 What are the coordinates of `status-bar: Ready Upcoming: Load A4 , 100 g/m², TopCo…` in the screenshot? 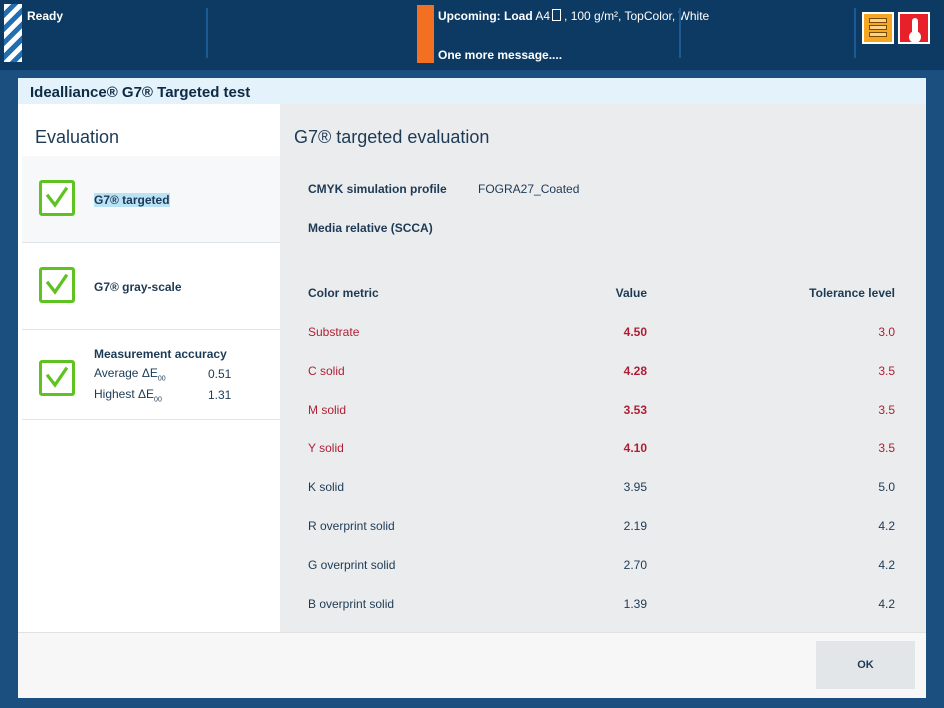 It's located at (472, 35).